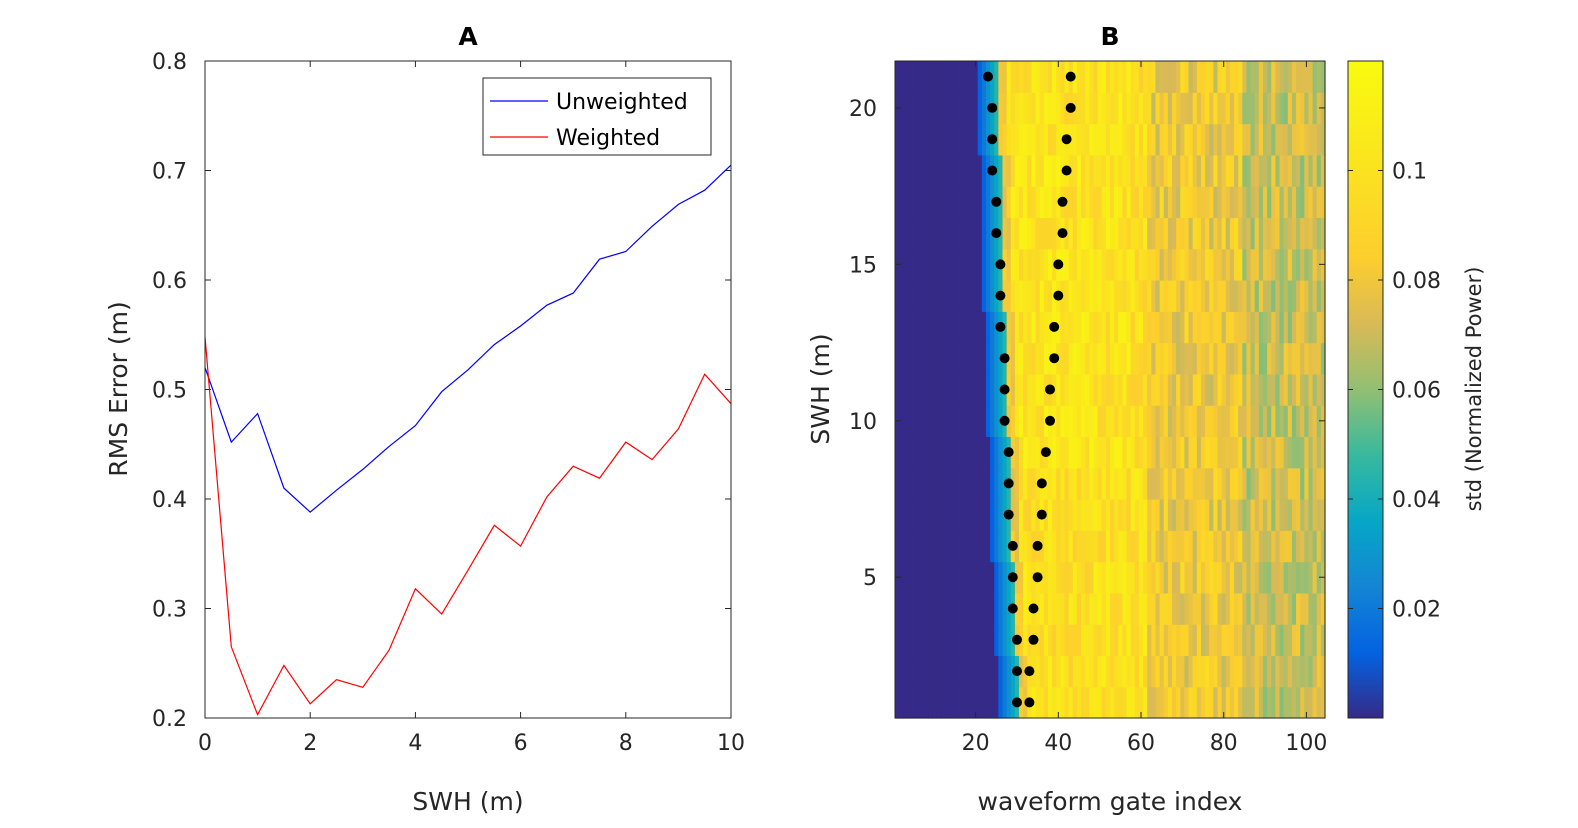  What do you see at coordinates (468, 36) in the screenshot?
I see `panel-a-title: A` at bounding box center [468, 36].